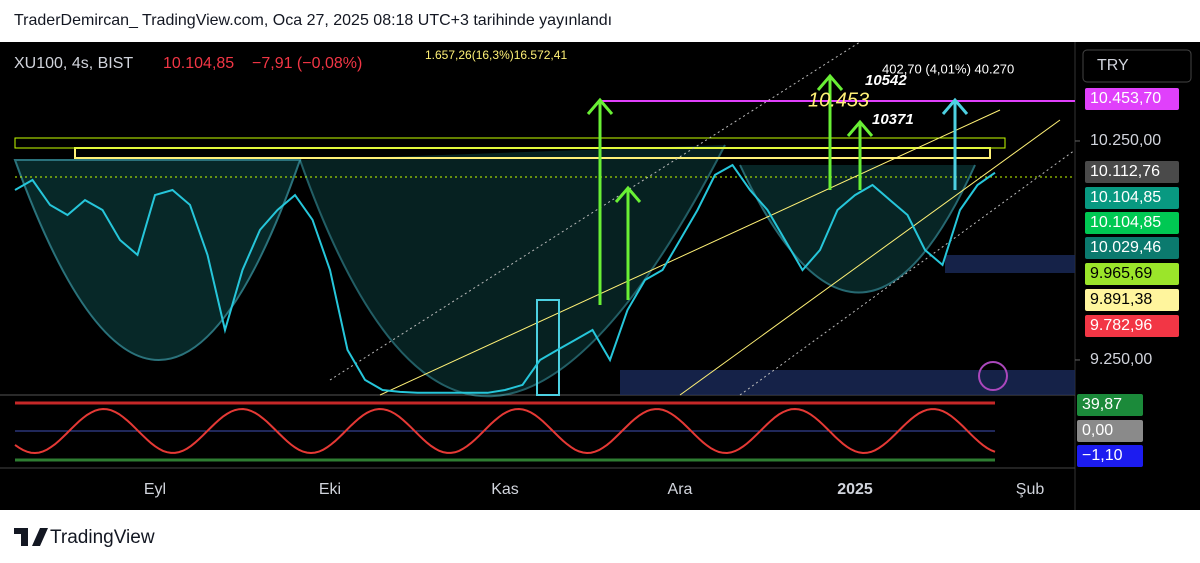 This screenshot has height=563, width=1200. What do you see at coordinates (198, 63) in the screenshot?
I see `price: 10.104,85` at bounding box center [198, 63].